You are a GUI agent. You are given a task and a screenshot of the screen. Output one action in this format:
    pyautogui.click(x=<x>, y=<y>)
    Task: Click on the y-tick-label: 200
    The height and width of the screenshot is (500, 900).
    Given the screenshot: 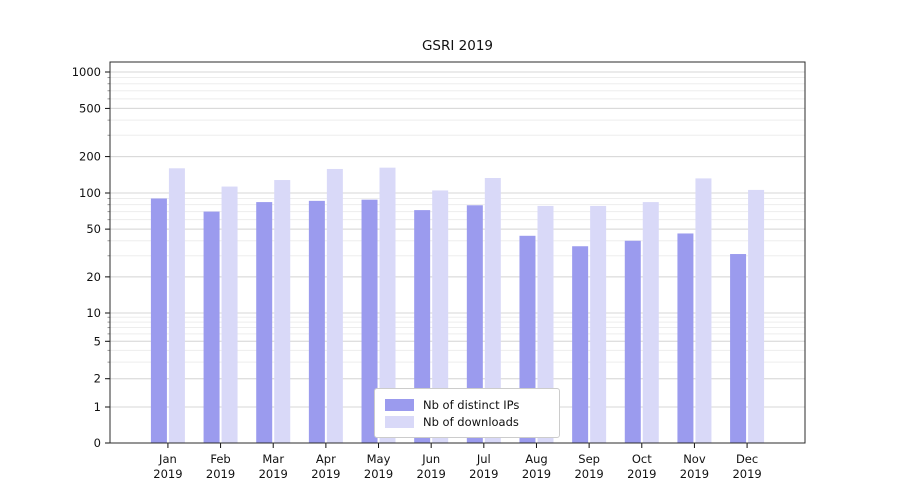 What is the action you would take?
    pyautogui.click(x=90, y=157)
    